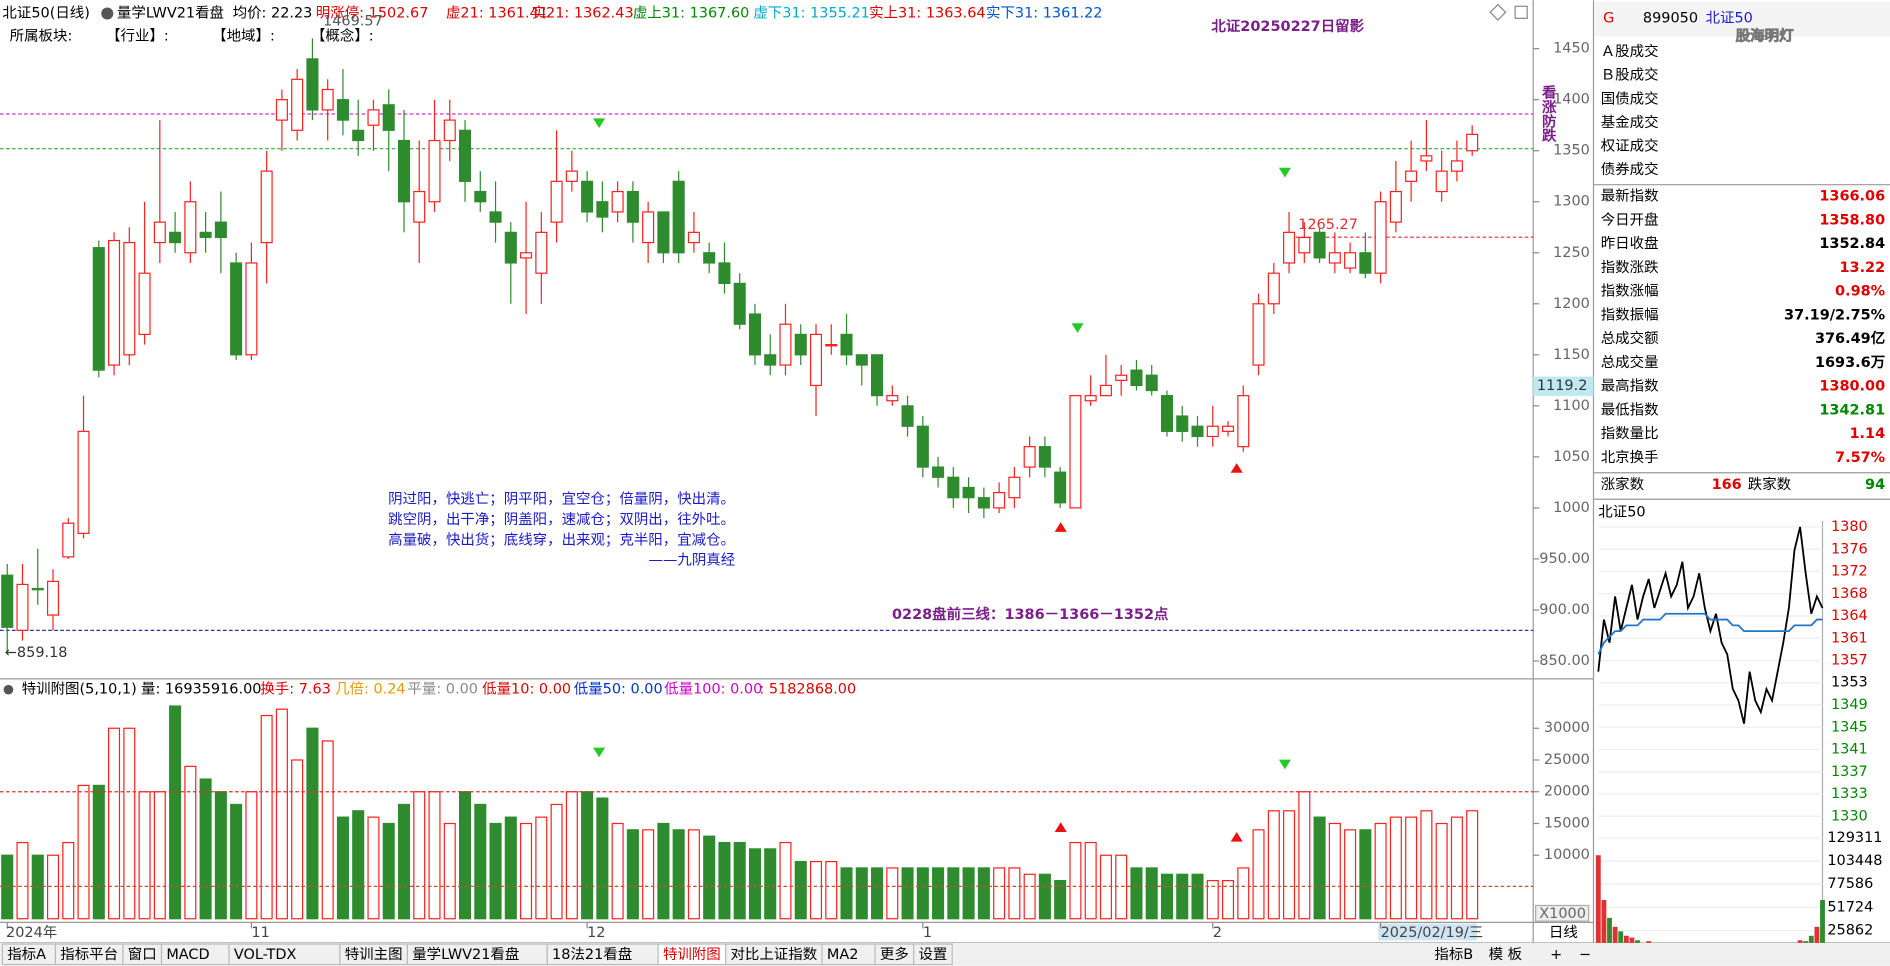 This screenshot has height=966, width=1890. What do you see at coordinates (465, 954) in the screenshot?
I see `tab-label: 量学LWV21看盘` at bounding box center [465, 954].